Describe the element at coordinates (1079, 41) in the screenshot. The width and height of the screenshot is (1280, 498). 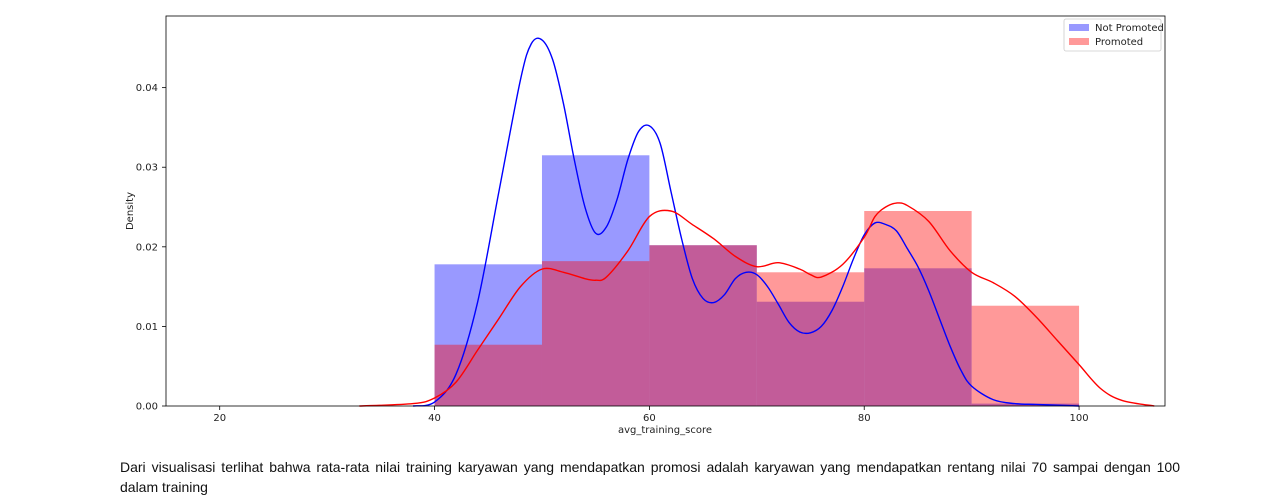
I see `legend-swatch-promoted` at that location.